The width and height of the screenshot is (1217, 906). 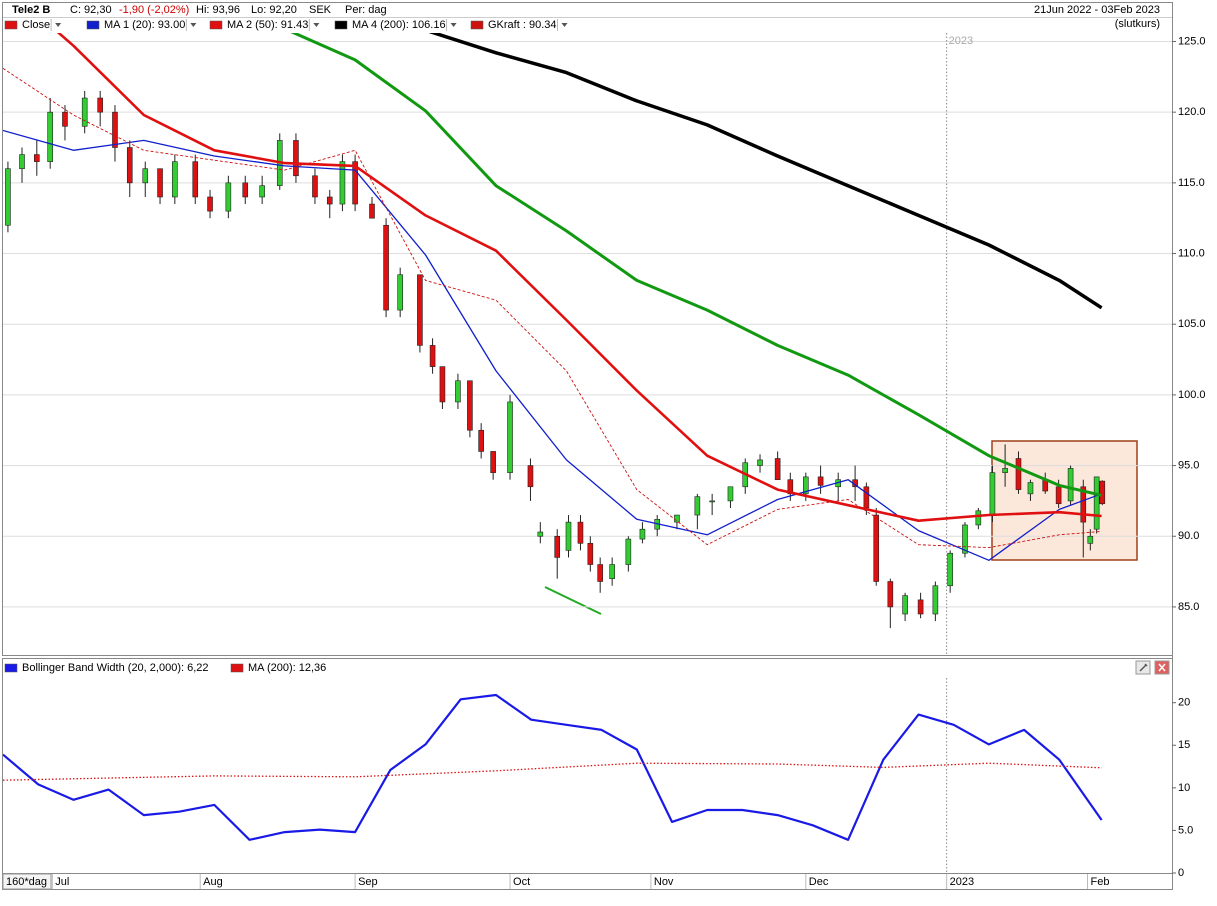 What do you see at coordinates (287, 668) in the screenshot?
I see `legend-label: MA (200): 12,36` at bounding box center [287, 668].